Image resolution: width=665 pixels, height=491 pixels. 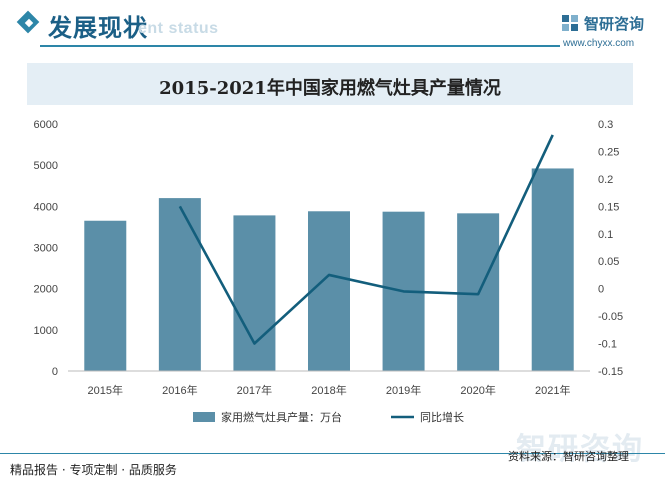 What do you see at coordinates (105, 390) in the screenshot?
I see `x-tick-label: 2015年` at bounding box center [105, 390].